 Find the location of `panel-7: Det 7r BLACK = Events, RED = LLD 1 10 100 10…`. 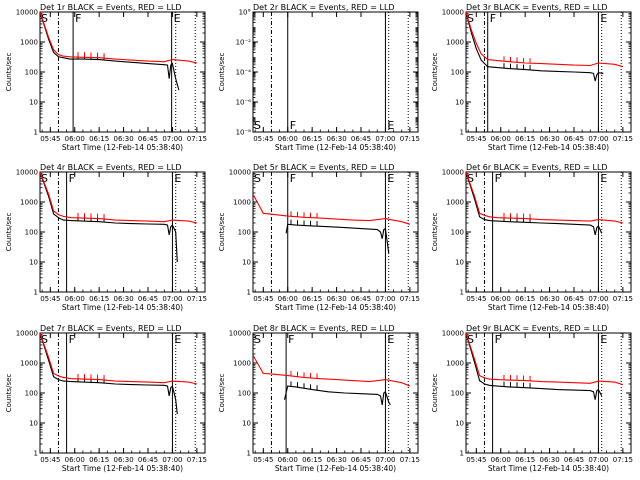

panel-7: Det 7r BLACK = Events, RED = LLD 1 10 100 10… is located at coordinates (106, 398).